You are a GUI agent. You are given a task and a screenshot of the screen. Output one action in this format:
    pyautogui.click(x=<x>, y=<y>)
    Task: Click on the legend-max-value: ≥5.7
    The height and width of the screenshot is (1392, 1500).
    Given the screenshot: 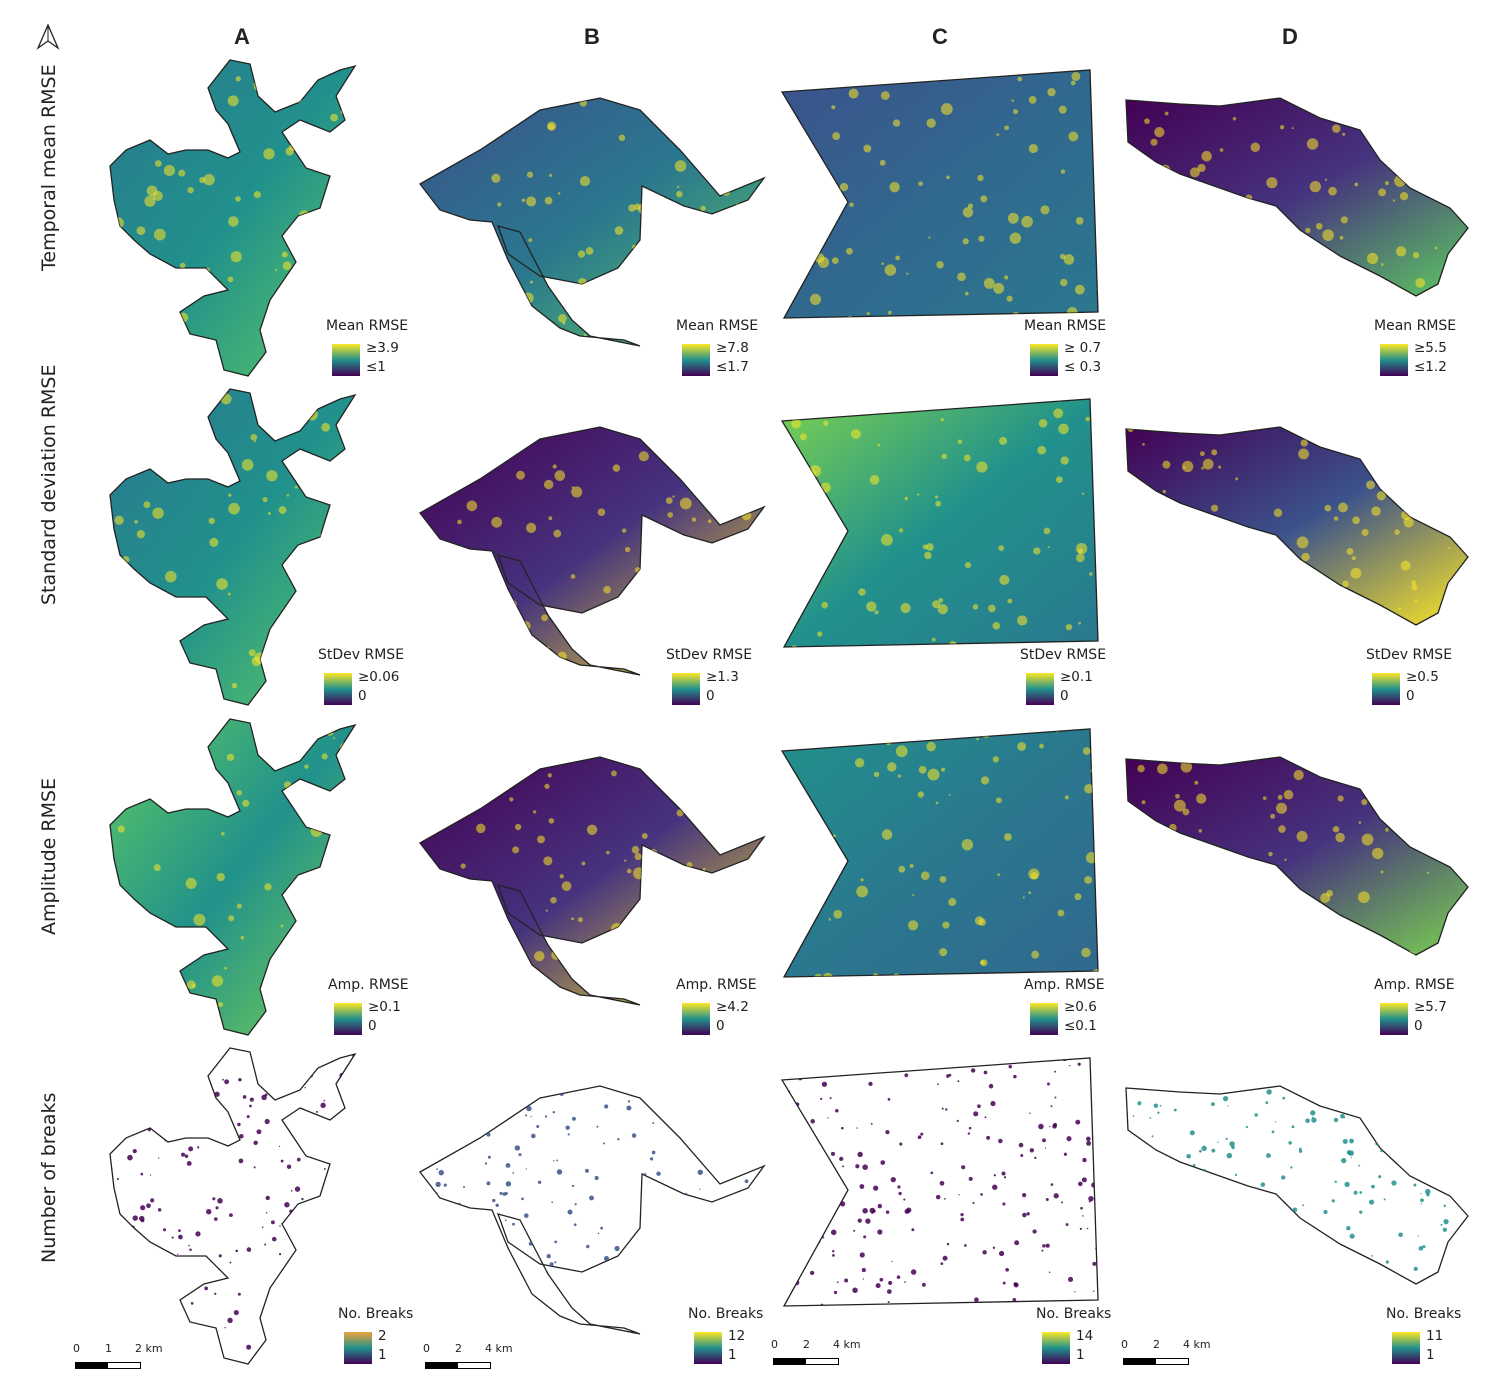 What is the action you would take?
    pyautogui.click(x=1430, y=1007)
    